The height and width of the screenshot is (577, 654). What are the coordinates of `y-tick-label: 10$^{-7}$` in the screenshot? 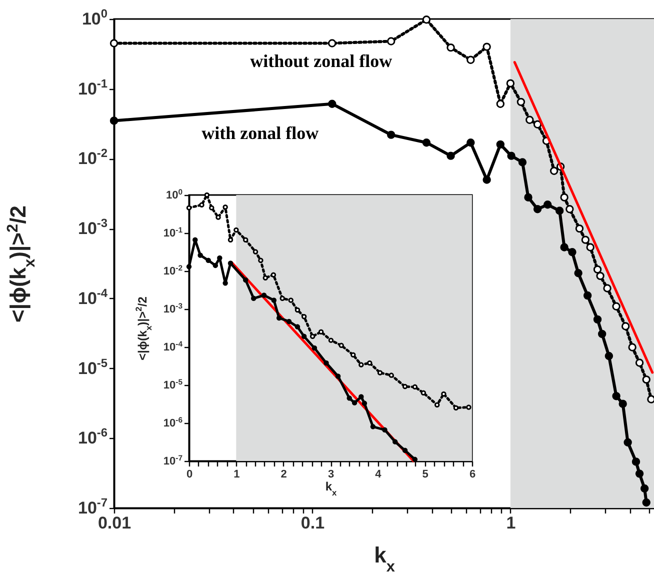 It's located at (172, 460).